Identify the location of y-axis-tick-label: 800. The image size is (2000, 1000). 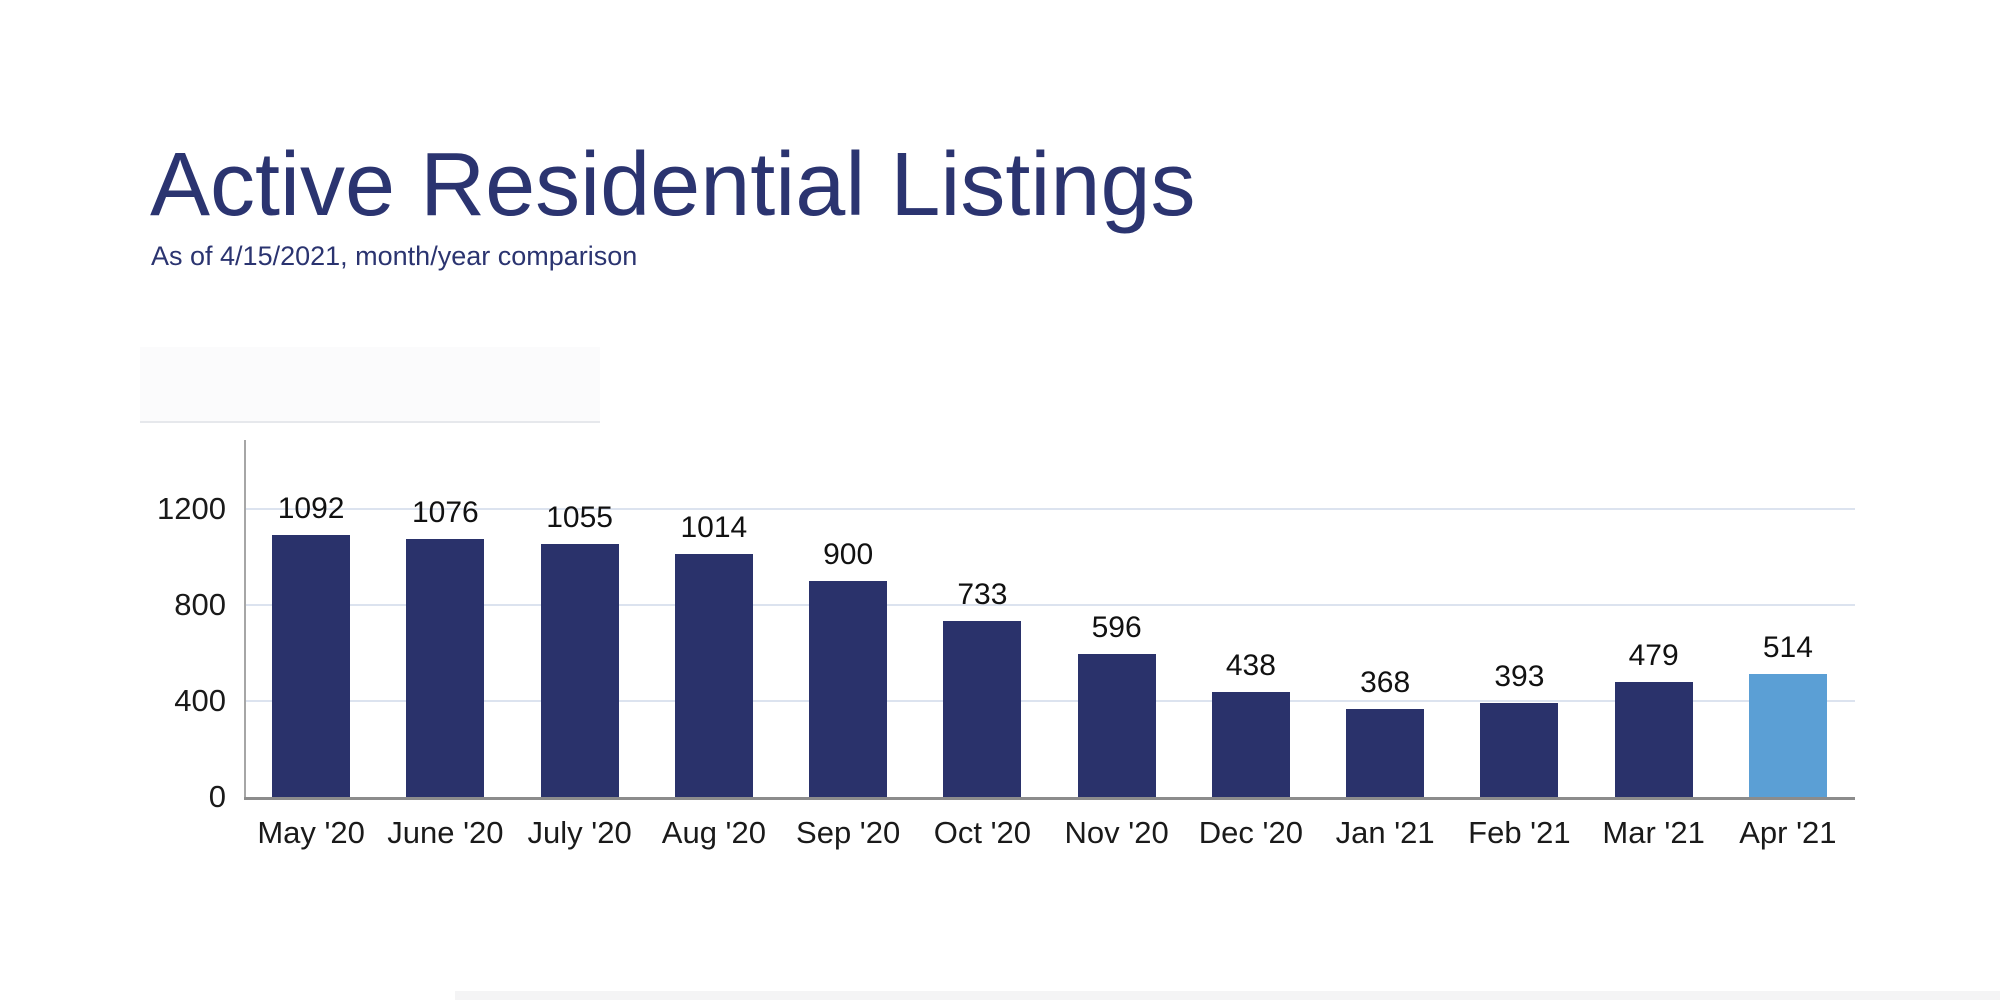
(200, 604).